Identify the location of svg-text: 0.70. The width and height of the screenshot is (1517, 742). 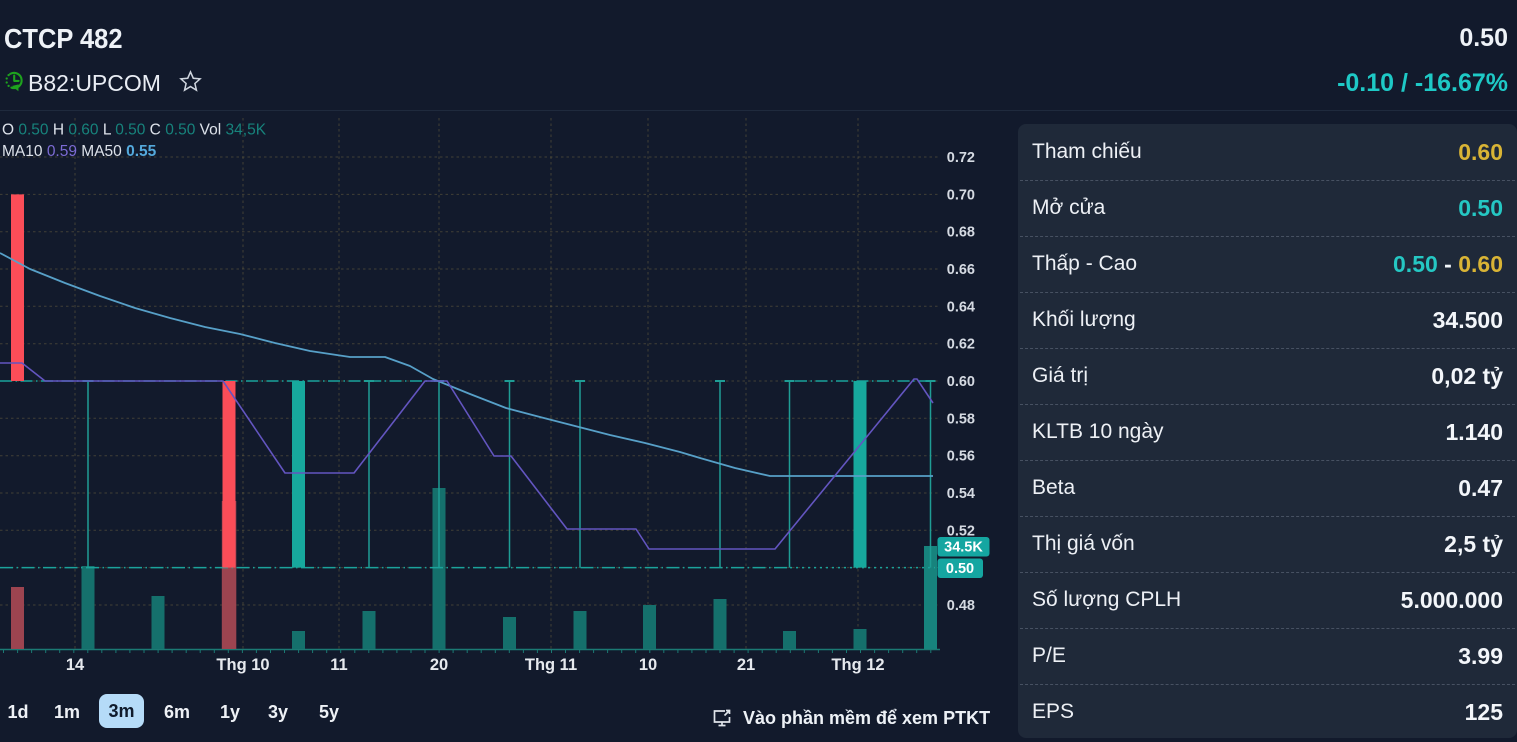
(961, 195).